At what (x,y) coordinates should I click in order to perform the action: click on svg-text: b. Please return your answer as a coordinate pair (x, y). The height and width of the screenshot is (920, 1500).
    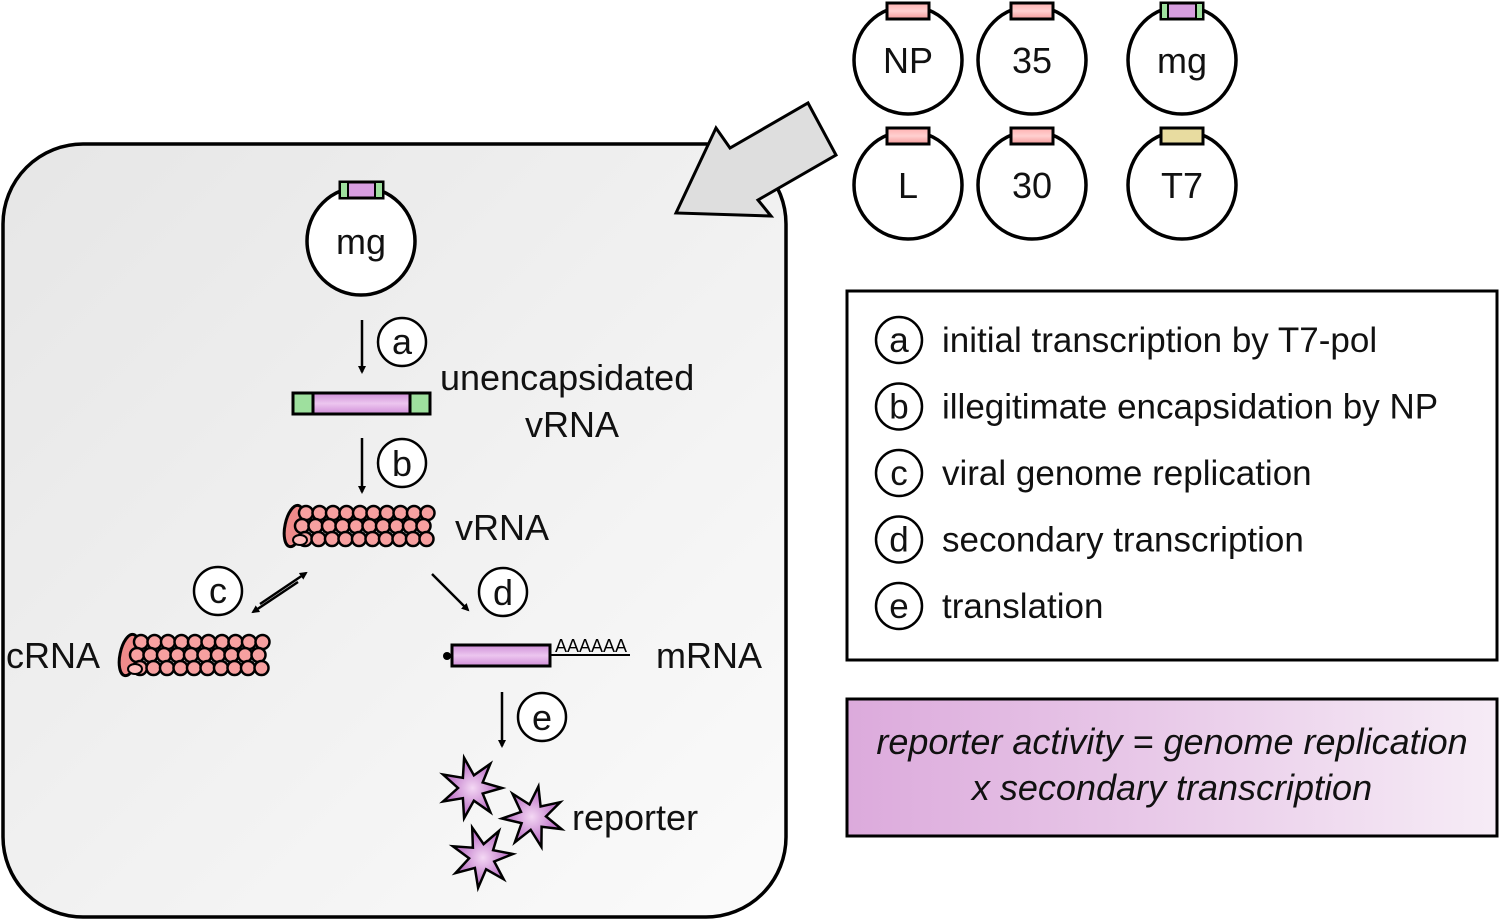
    Looking at the image, I should click on (402, 463).